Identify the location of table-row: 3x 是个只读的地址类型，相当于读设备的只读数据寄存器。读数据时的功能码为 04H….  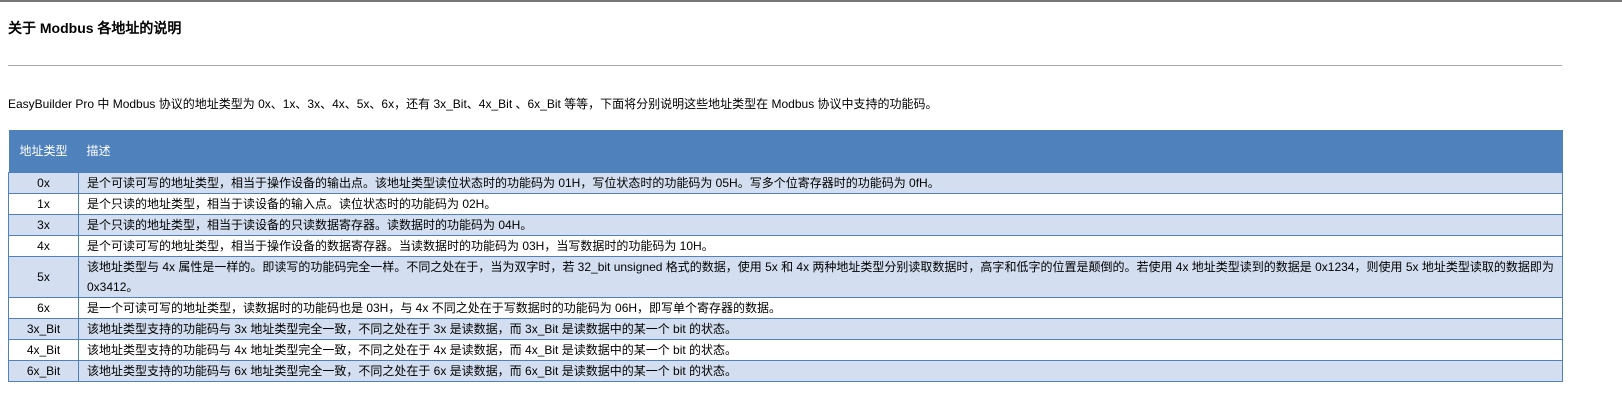
(785, 225).